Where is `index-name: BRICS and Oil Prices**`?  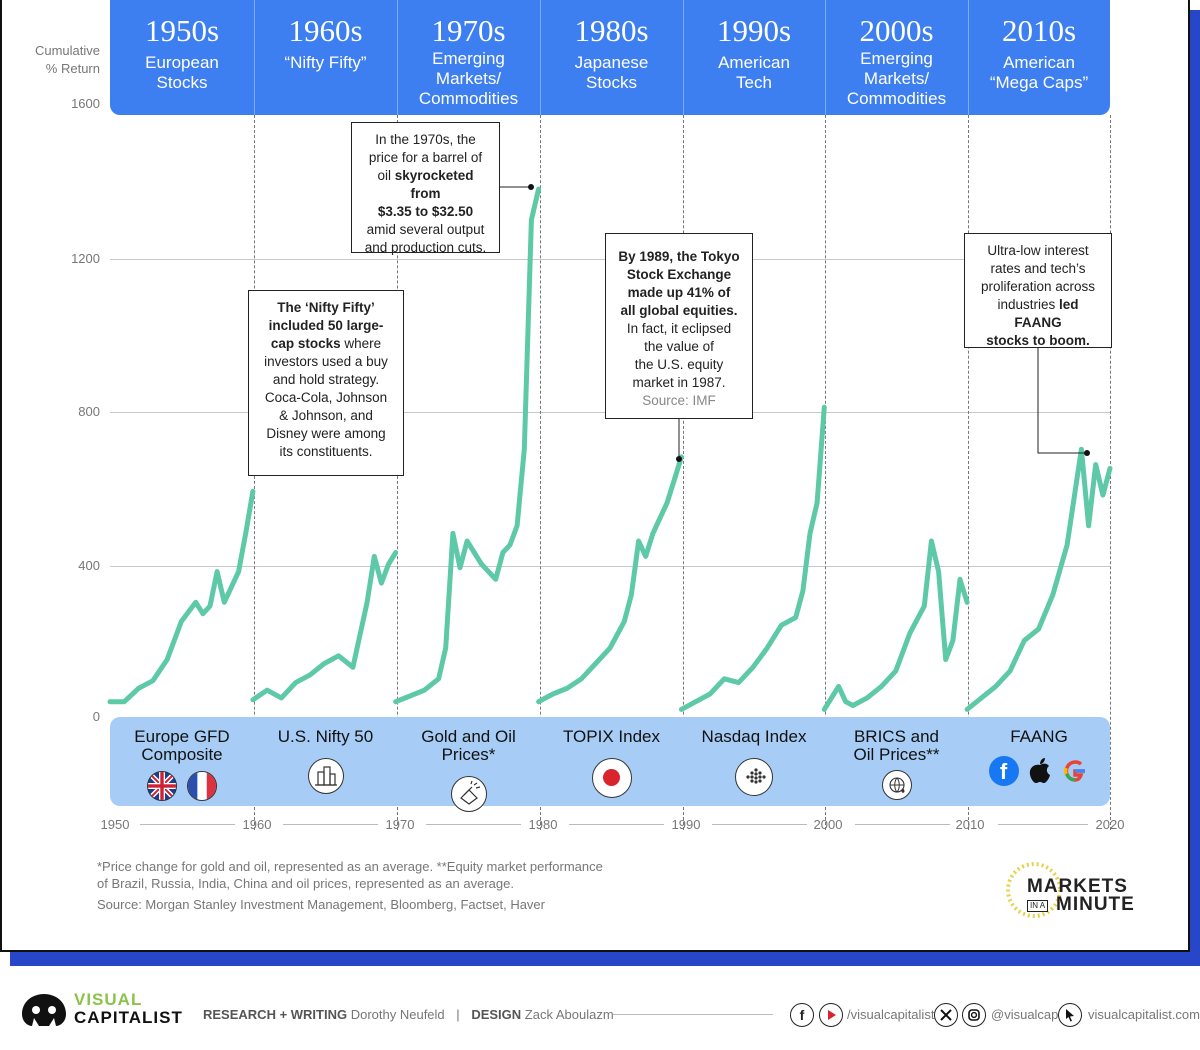
index-name: BRICS and Oil Prices** is located at coordinates (896, 745).